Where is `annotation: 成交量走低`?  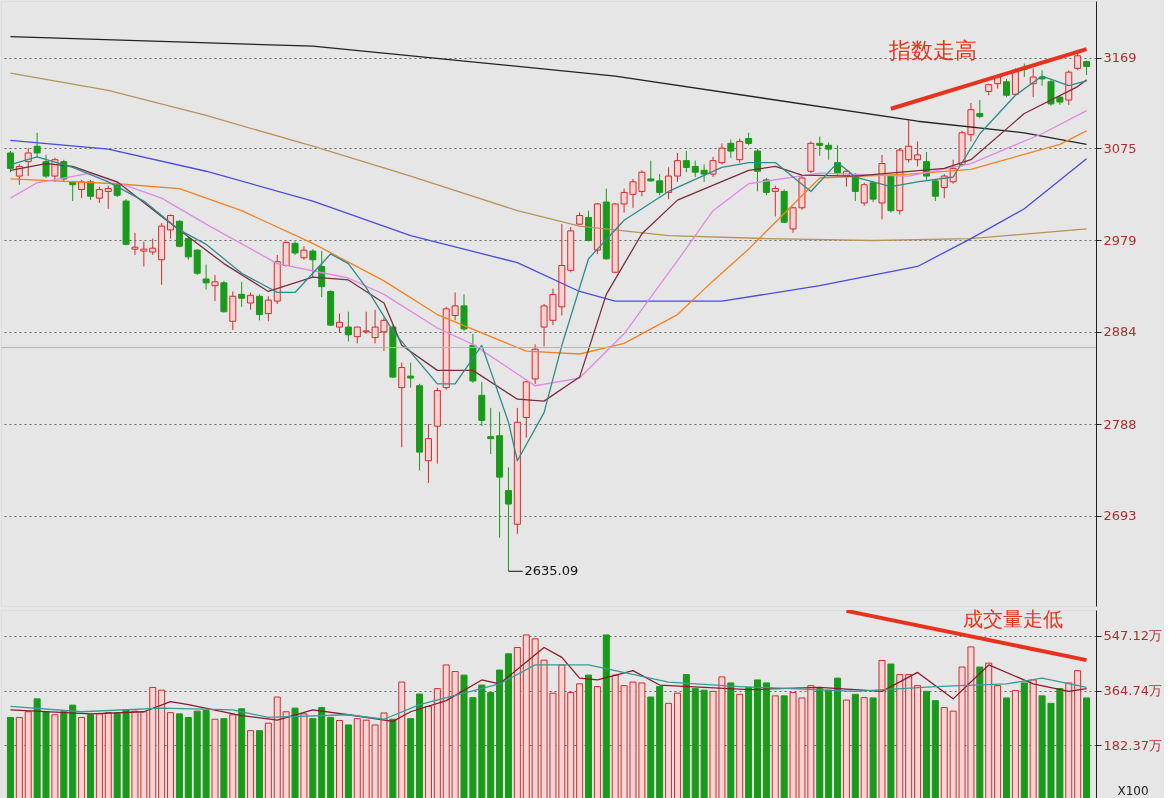
annotation: 成交量走低 is located at coordinates (1013, 619).